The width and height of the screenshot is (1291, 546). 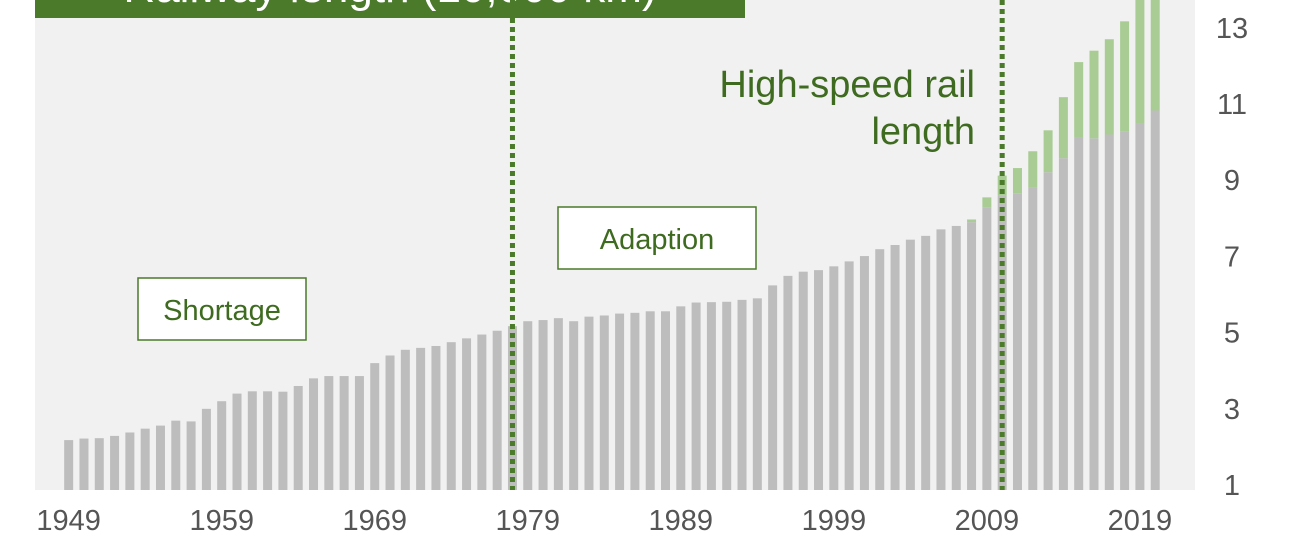 What do you see at coordinates (68, 521) in the screenshot?
I see `x-tick-label: 1949` at bounding box center [68, 521].